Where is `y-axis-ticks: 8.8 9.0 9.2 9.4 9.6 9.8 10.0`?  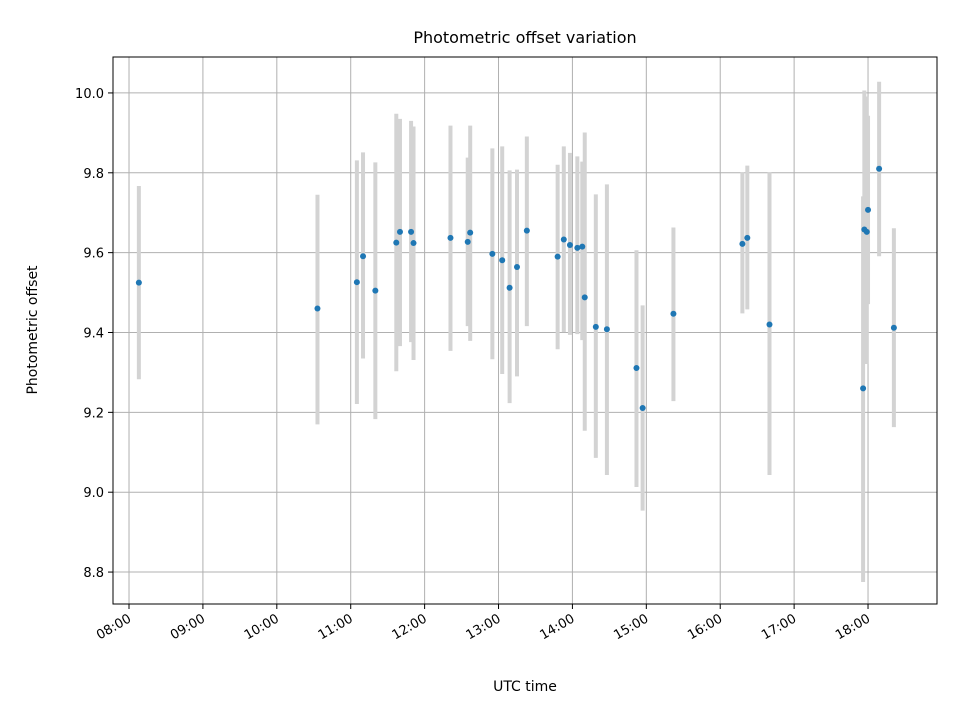
y-axis-ticks: 8.8 9.0 9.2 9.4 9.6 9.8 10.0 is located at coordinates (94, 334).